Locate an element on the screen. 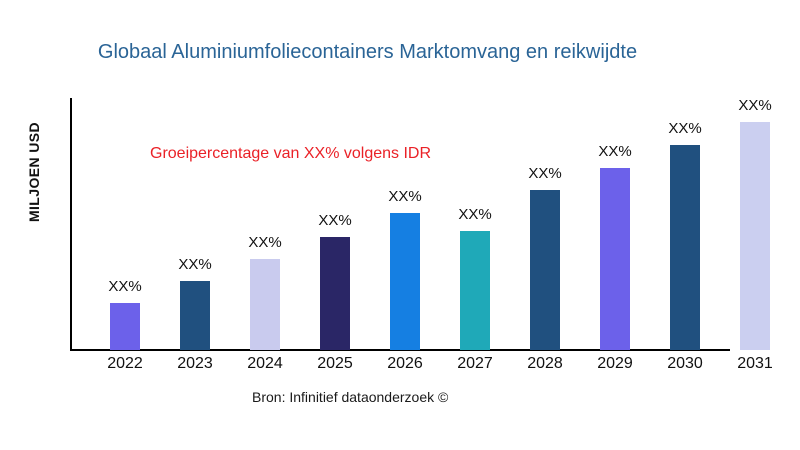 This screenshot has width=800, height=450. x-tick-label-2026: 2026 is located at coordinates (405, 363).